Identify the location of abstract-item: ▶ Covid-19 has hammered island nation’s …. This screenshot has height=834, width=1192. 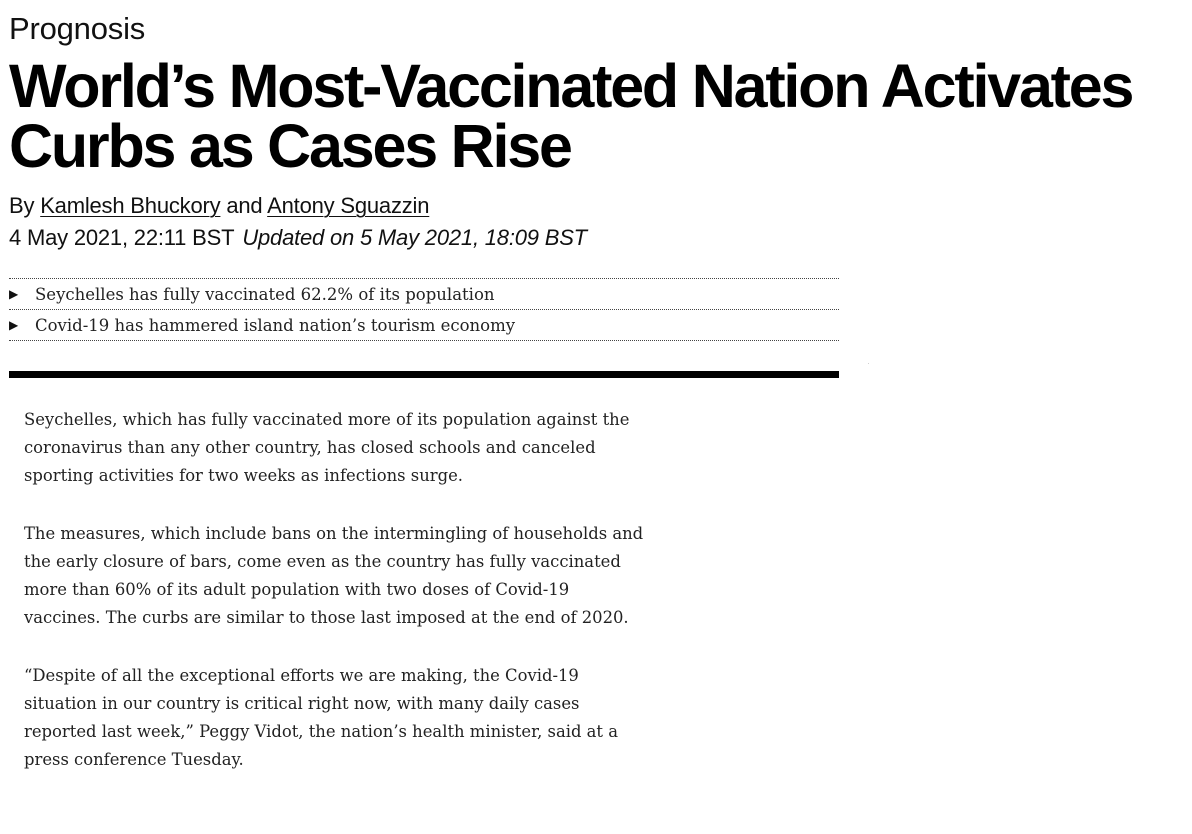
(424, 325).